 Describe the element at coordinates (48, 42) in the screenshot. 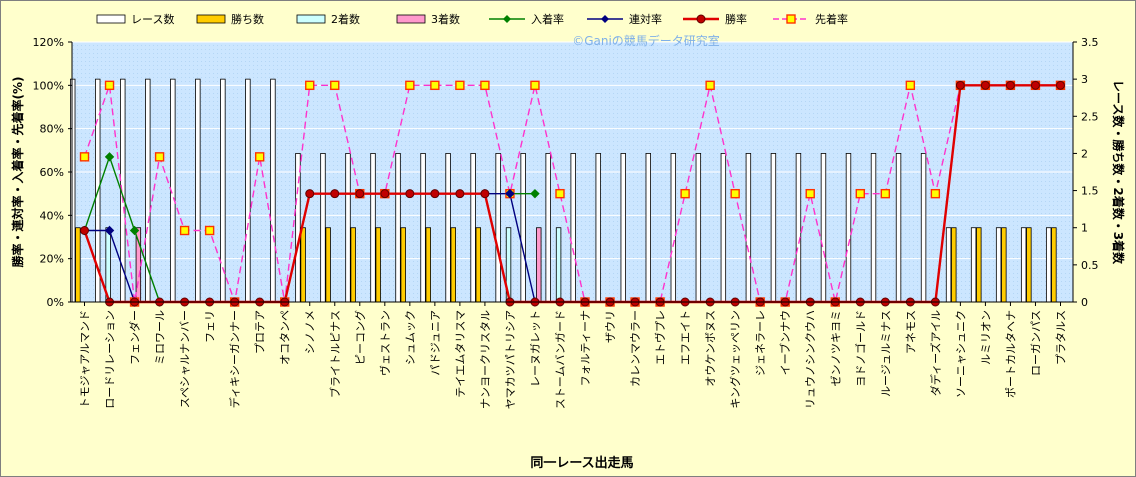

I see `left-tick-label: 120%` at that location.